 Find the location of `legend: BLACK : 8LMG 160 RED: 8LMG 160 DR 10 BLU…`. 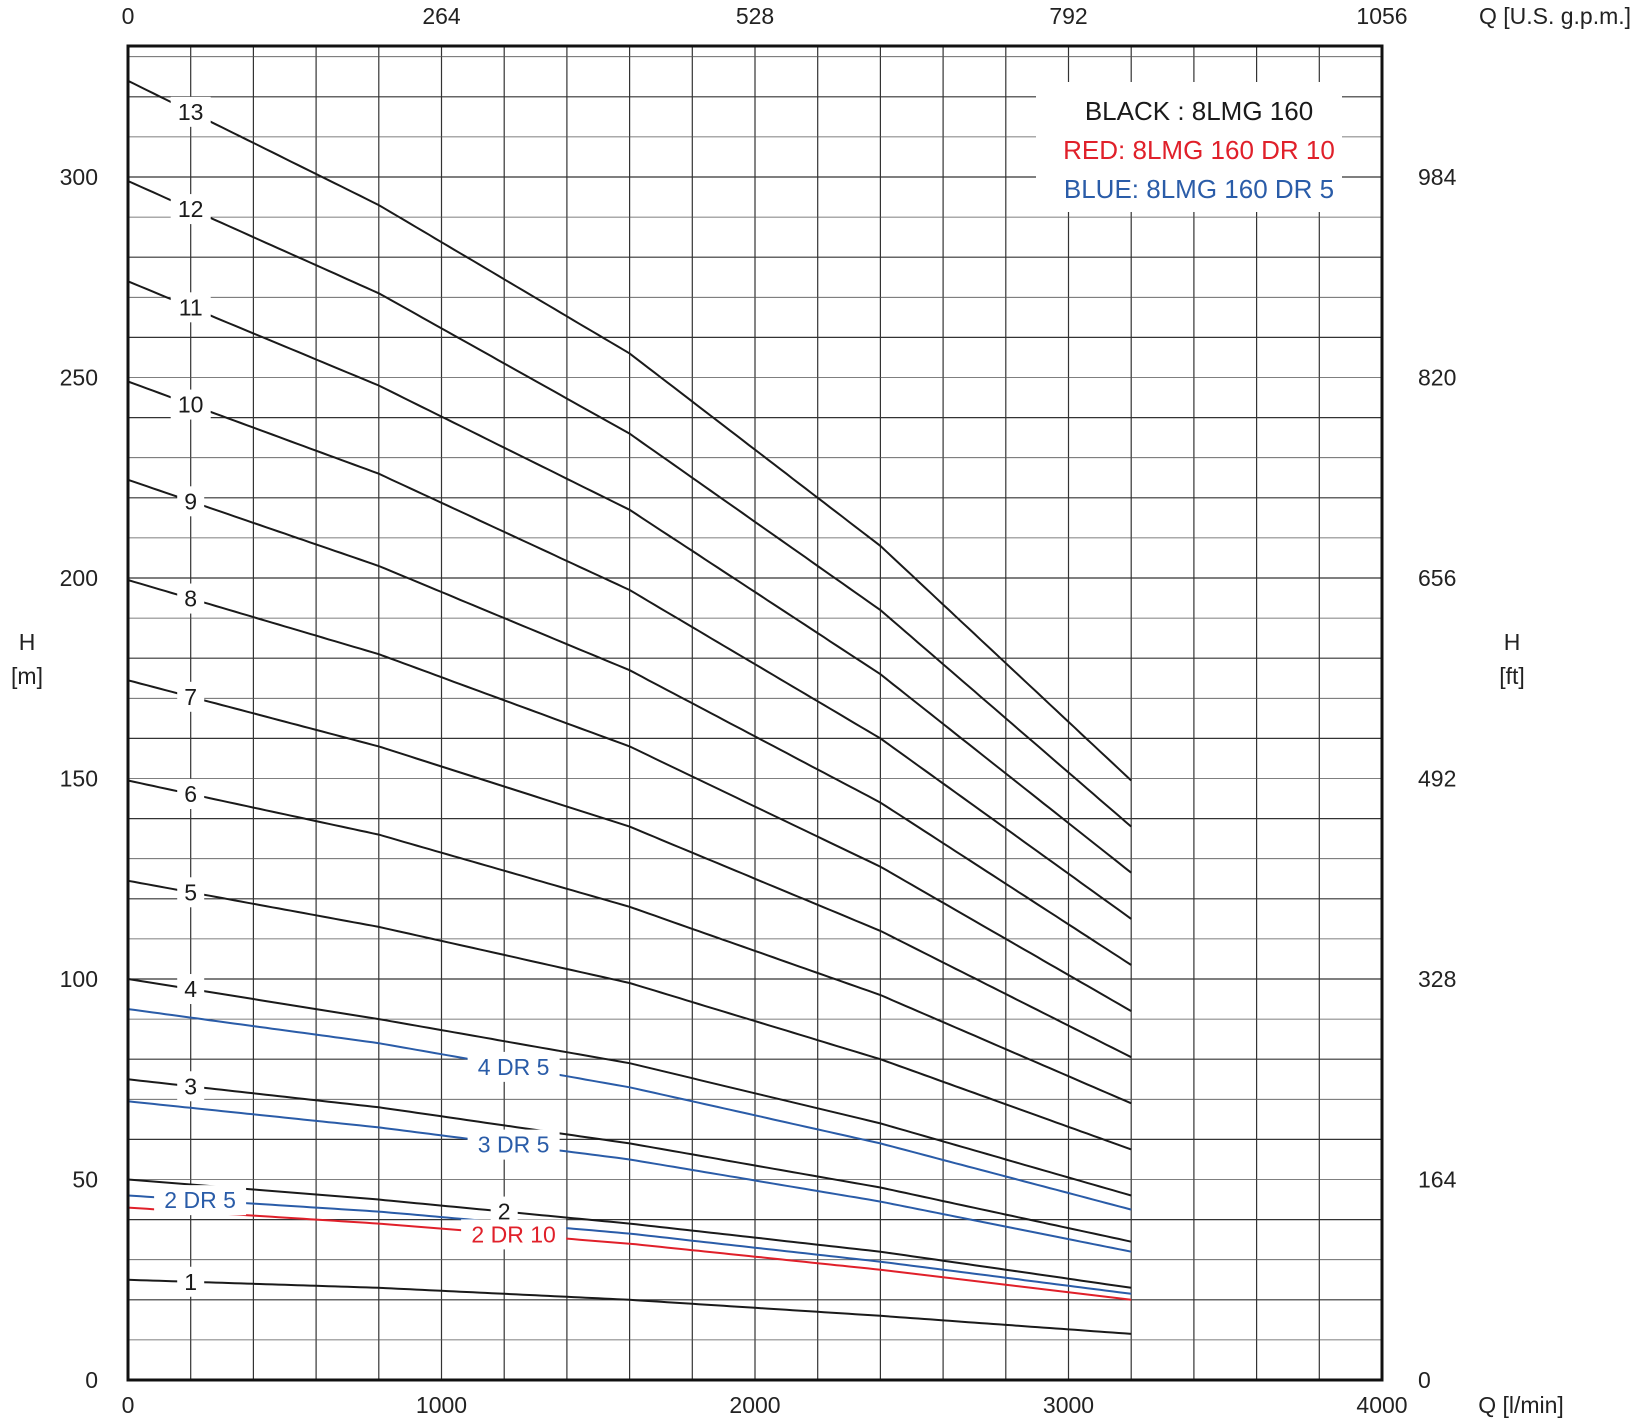

legend: BLACK : 8LMG 160 RED: 8LMG 160 DR 10 BLU… is located at coordinates (1189, 147).